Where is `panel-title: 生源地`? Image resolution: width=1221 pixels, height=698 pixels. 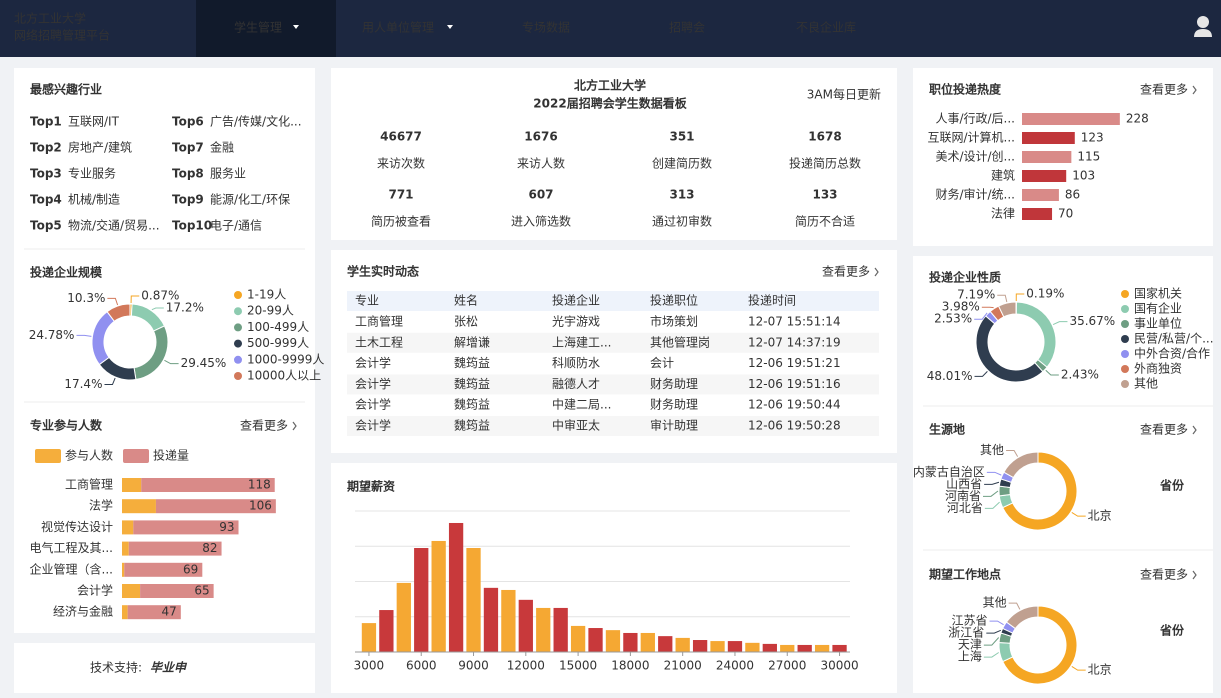
panel-title: 生源地 is located at coordinates (947, 429).